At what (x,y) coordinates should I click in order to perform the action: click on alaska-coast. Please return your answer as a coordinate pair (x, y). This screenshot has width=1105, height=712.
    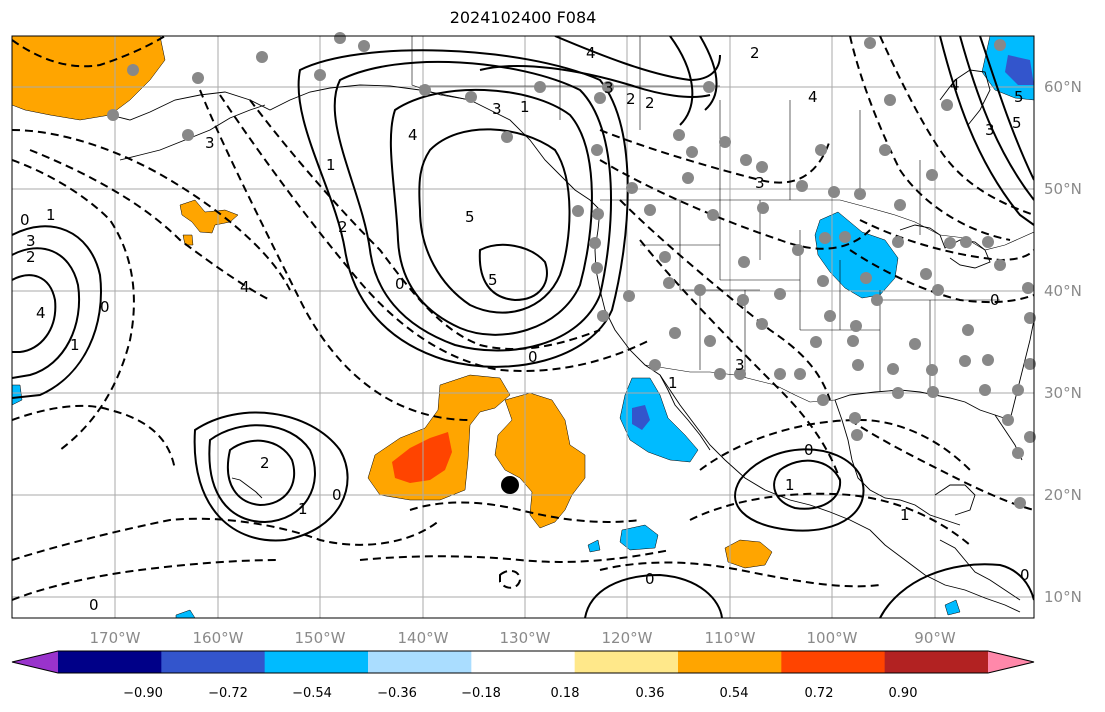
    Looking at the image, I should click on (355, 147).